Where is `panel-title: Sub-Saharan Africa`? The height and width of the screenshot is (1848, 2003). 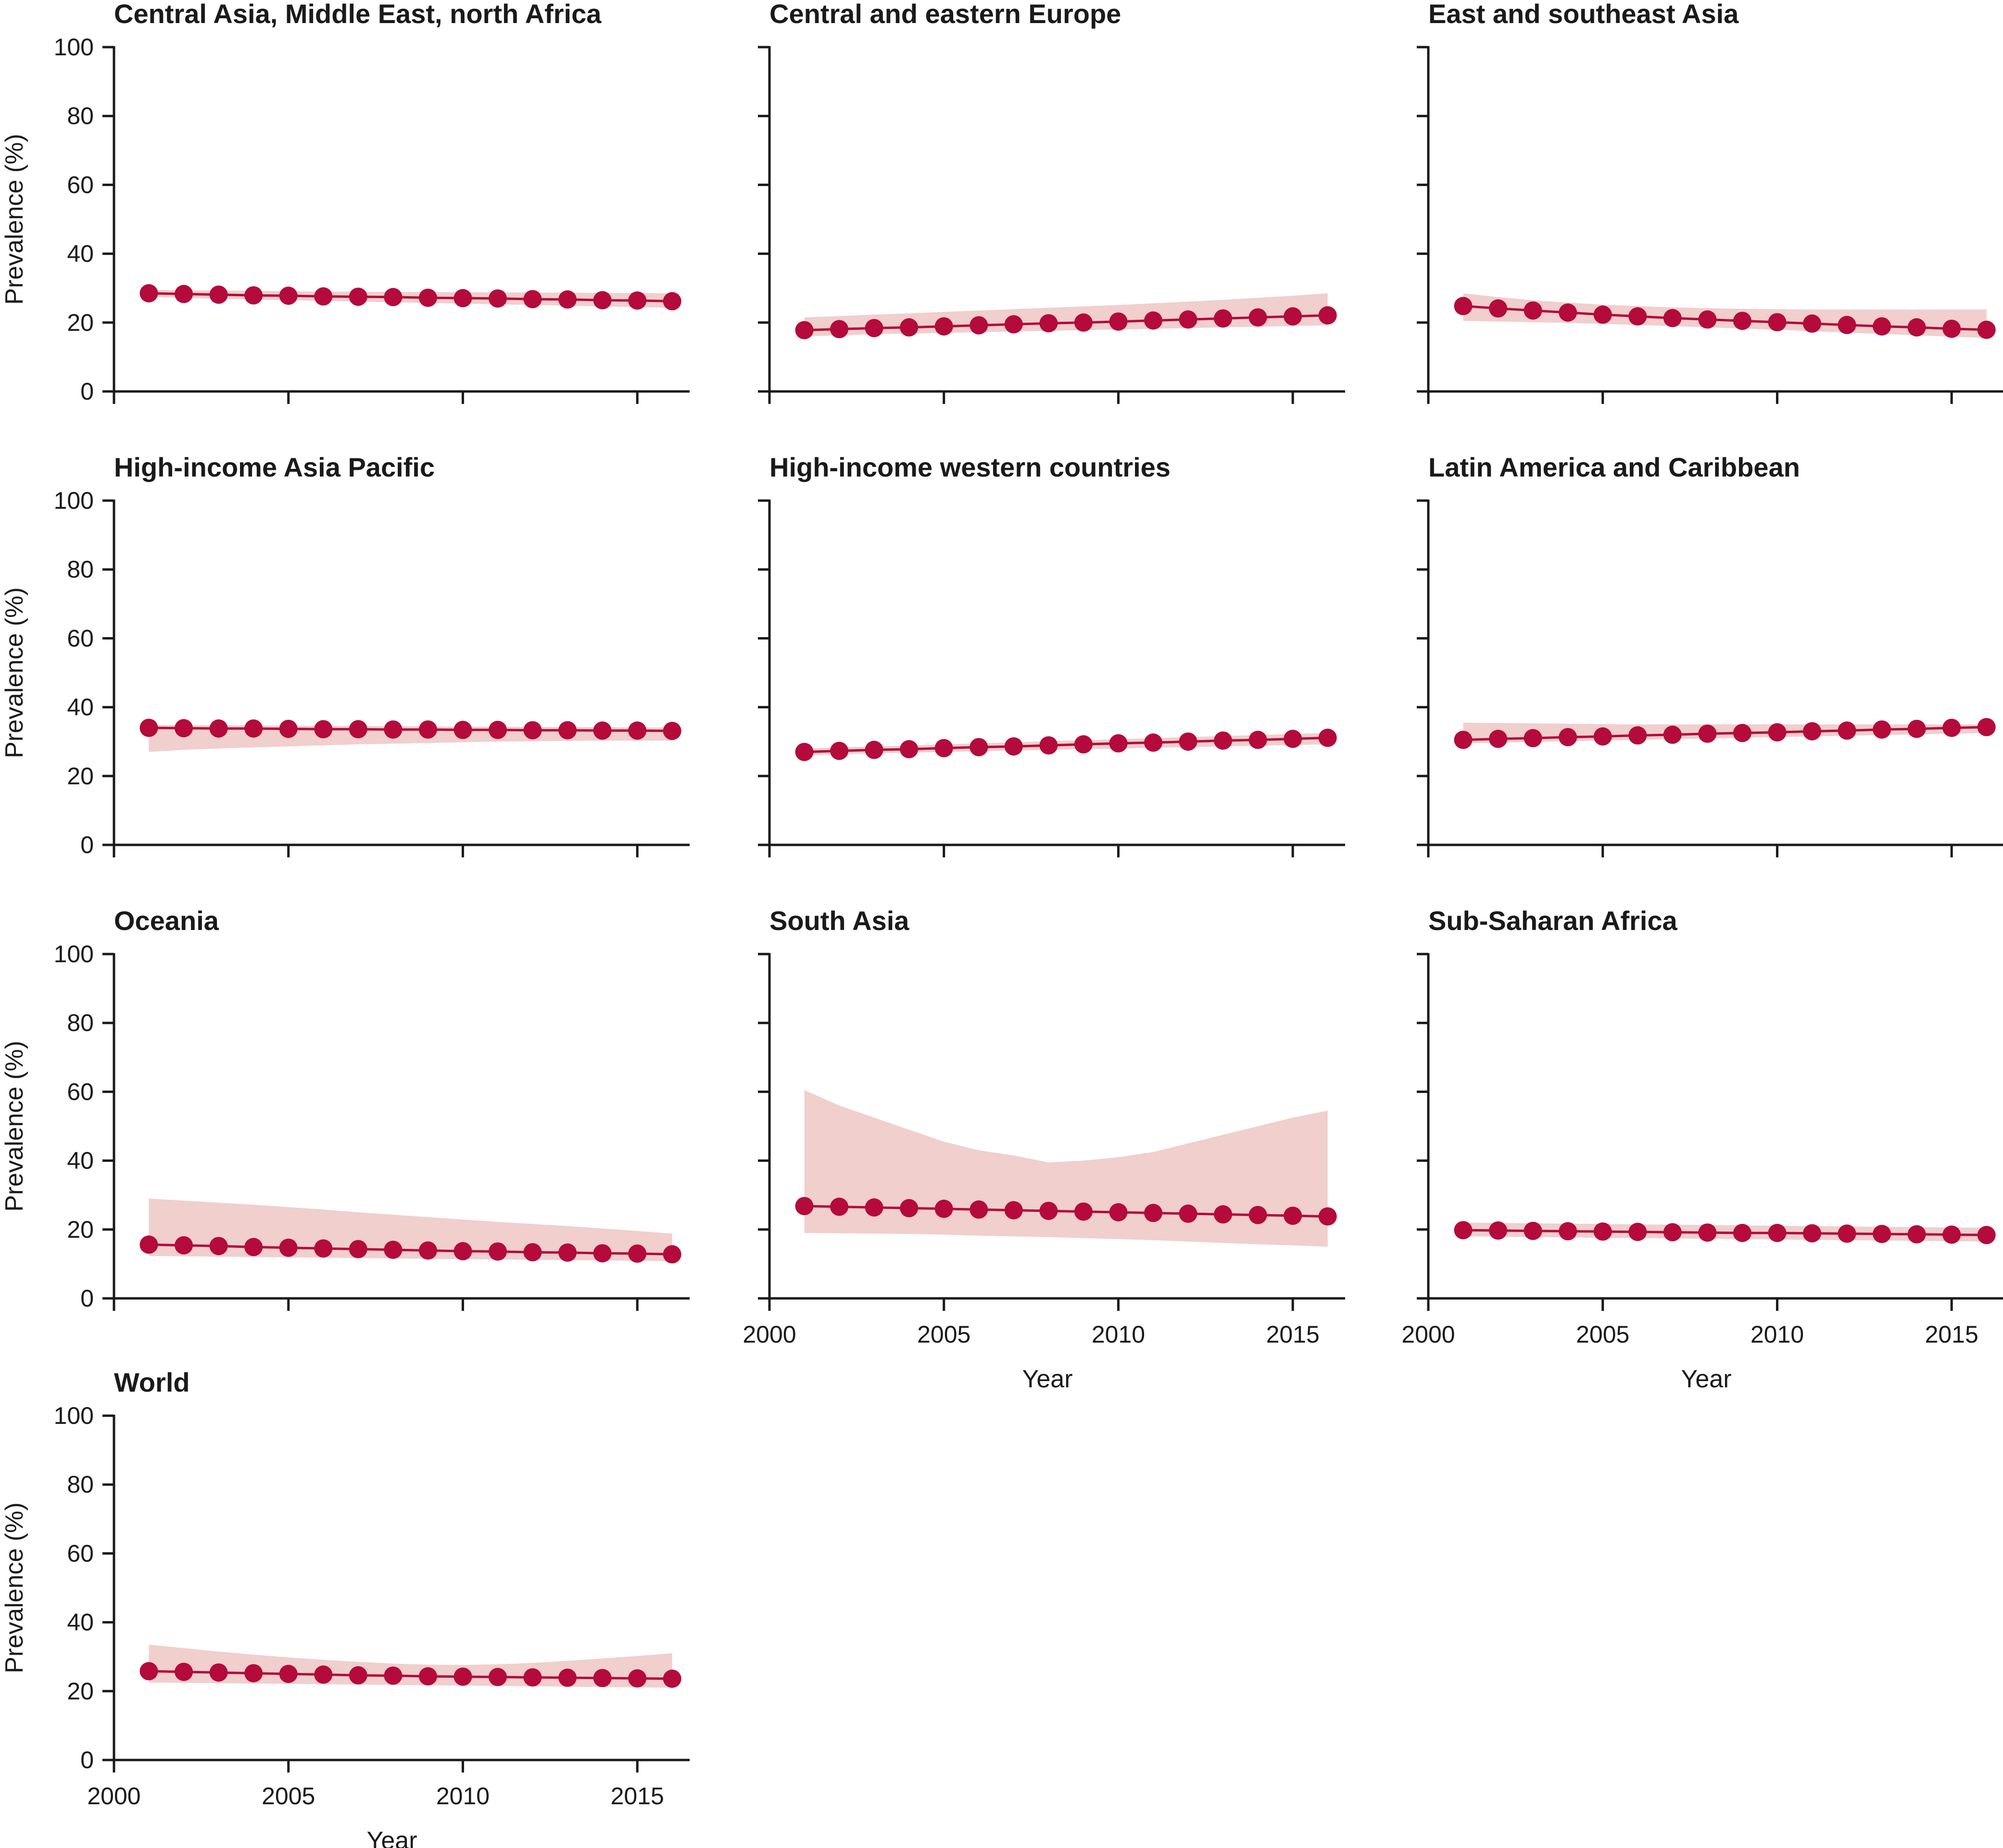 panel-title: Sub-Saharan Africa is located at coordinates (1552, 920).